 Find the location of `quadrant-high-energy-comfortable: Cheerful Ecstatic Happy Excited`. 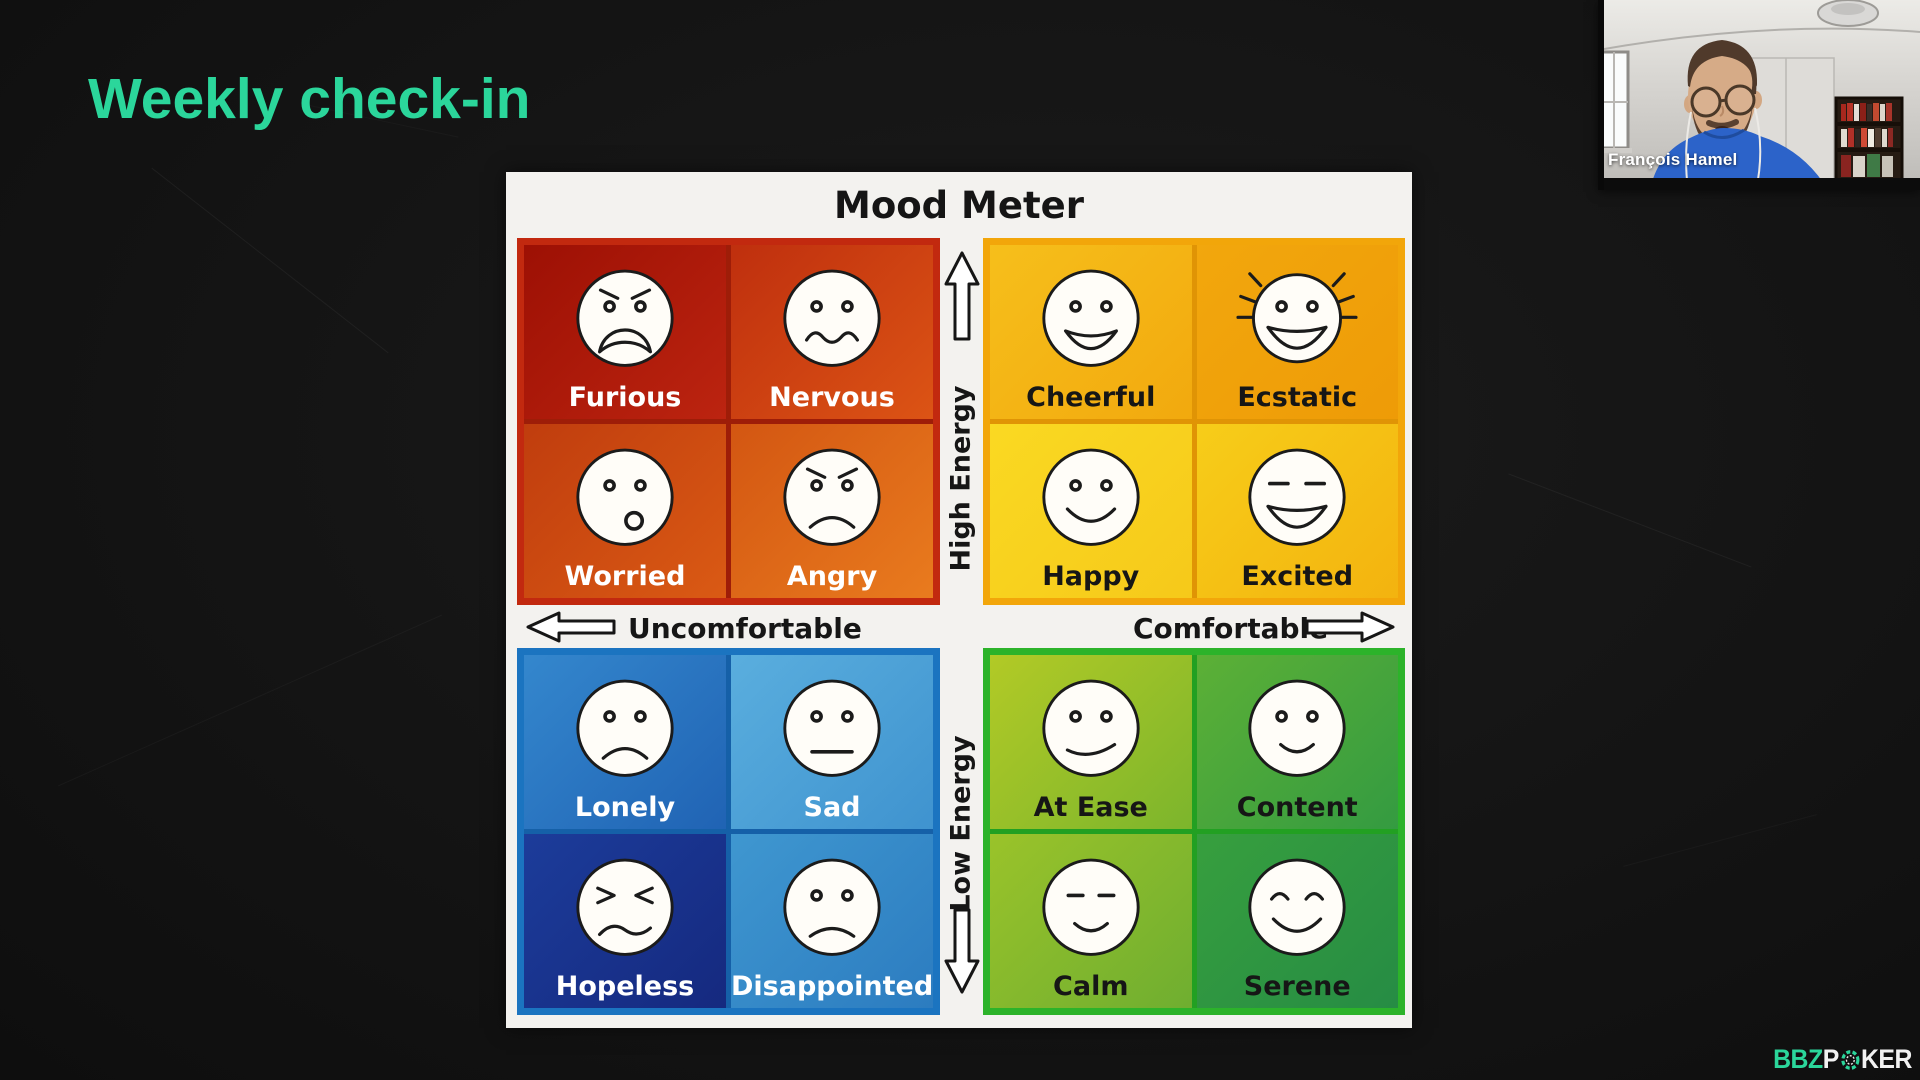

quadrant-high-energy-comfortable: Cheerful Ecstatic Happy Excited is located at coordinates (1194, 421).